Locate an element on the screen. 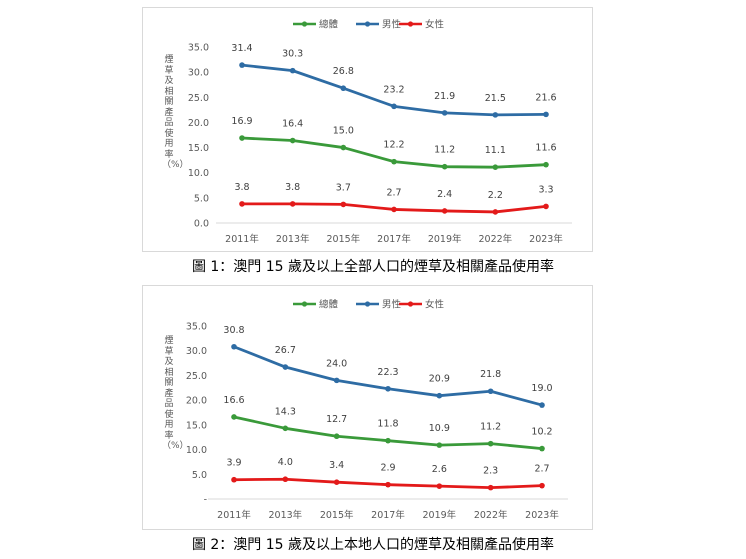 This screenshot has height=559, width=746. chart-1-y-tick-label: 20.0 is located at coordinates (198, 123).